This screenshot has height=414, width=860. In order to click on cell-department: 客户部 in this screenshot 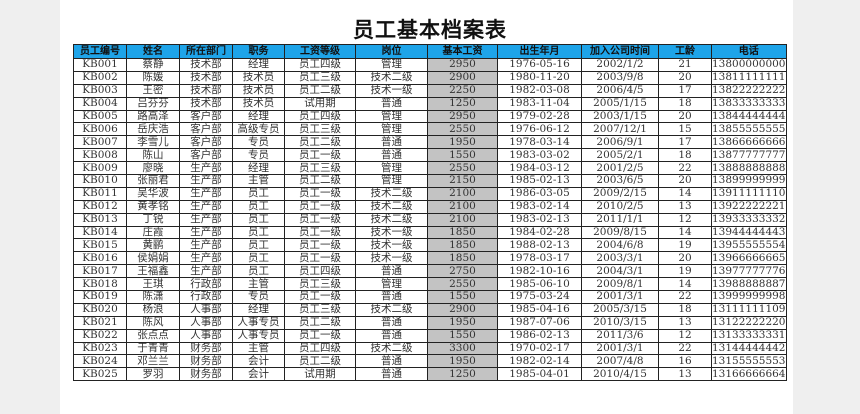, I will do `click(206, 129)`.